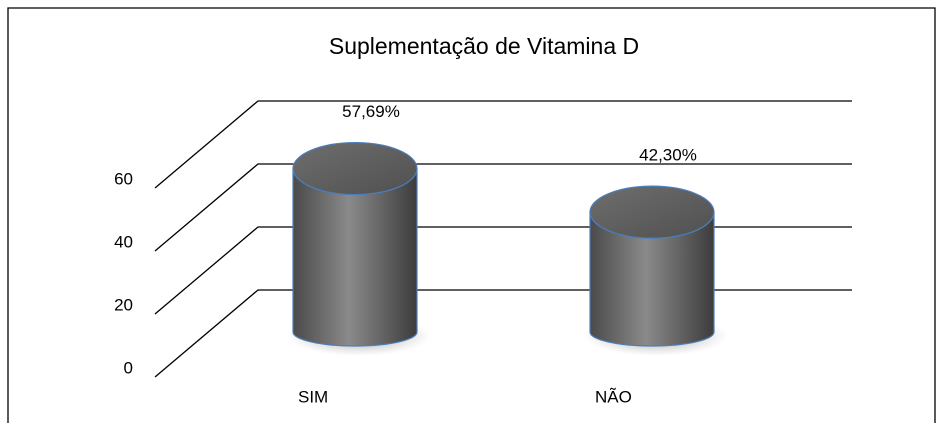 The image size is (952, 428). I want to click on y-tick-label: 60, so click(123, 178).